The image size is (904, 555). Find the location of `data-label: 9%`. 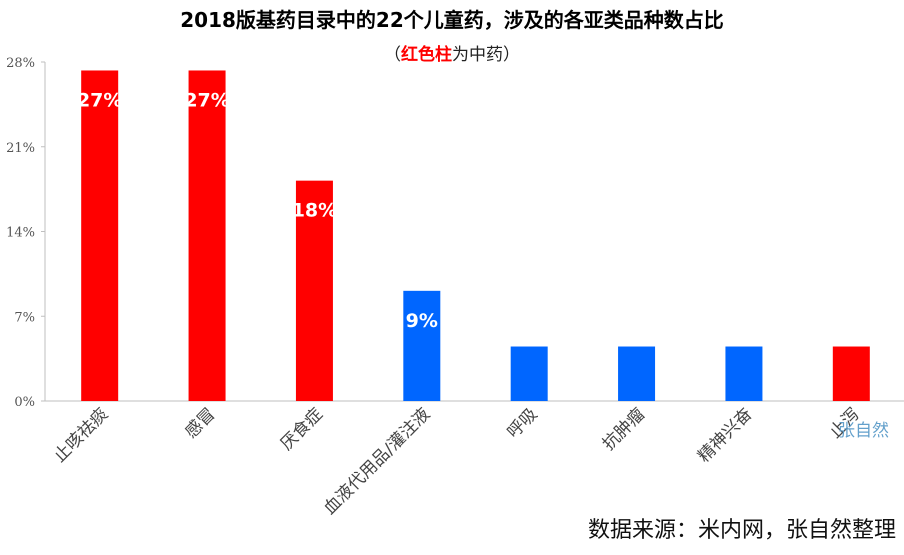

data-label: 9% is located at coordinates (422, 321).